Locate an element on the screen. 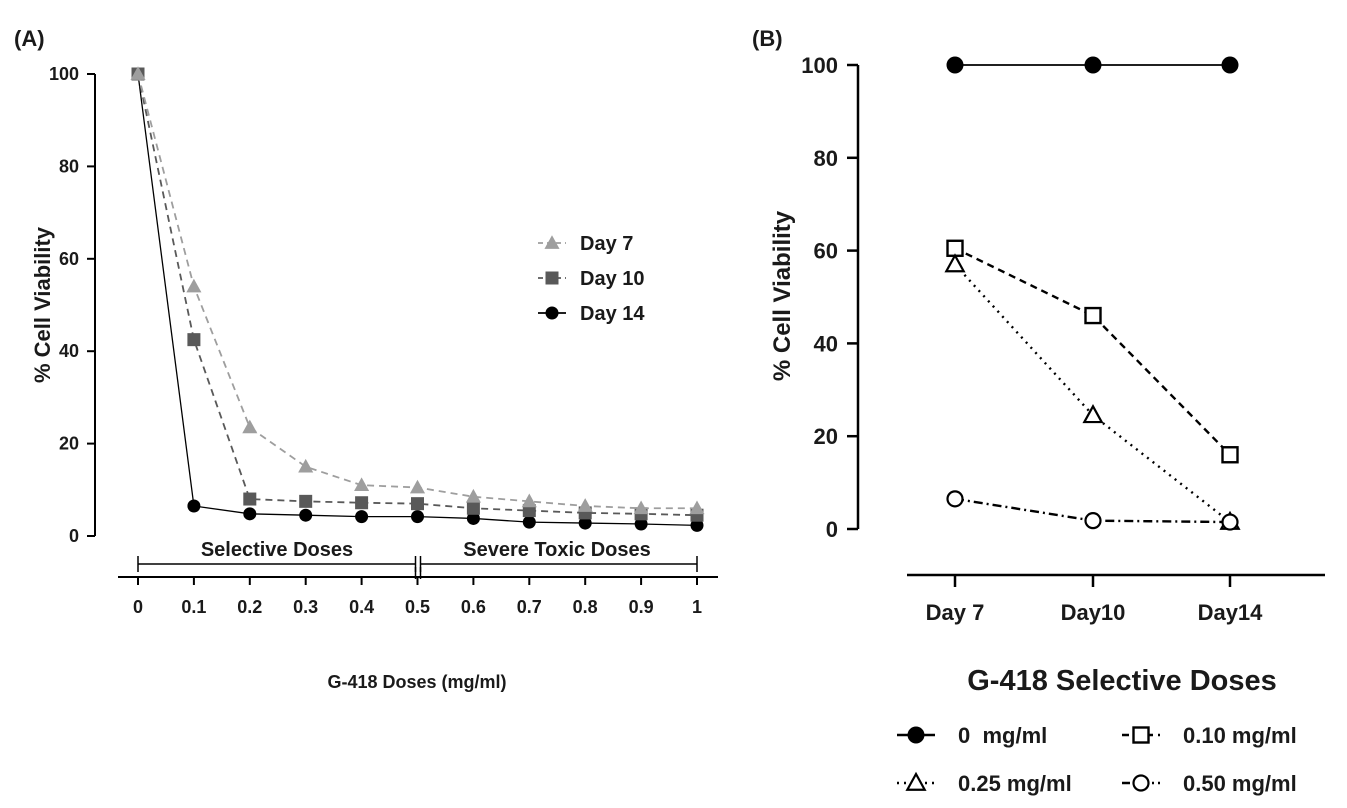 The image size is (1347, 808). panel-a-x-tick-label: 0.2 is located at coordinates (249, 607).